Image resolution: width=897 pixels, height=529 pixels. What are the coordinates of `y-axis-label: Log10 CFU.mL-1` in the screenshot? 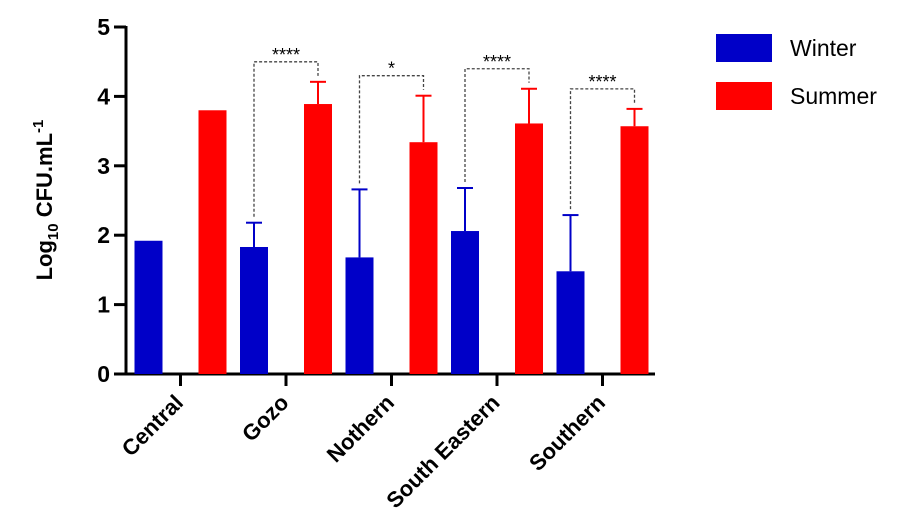 It's located at (46, 200).